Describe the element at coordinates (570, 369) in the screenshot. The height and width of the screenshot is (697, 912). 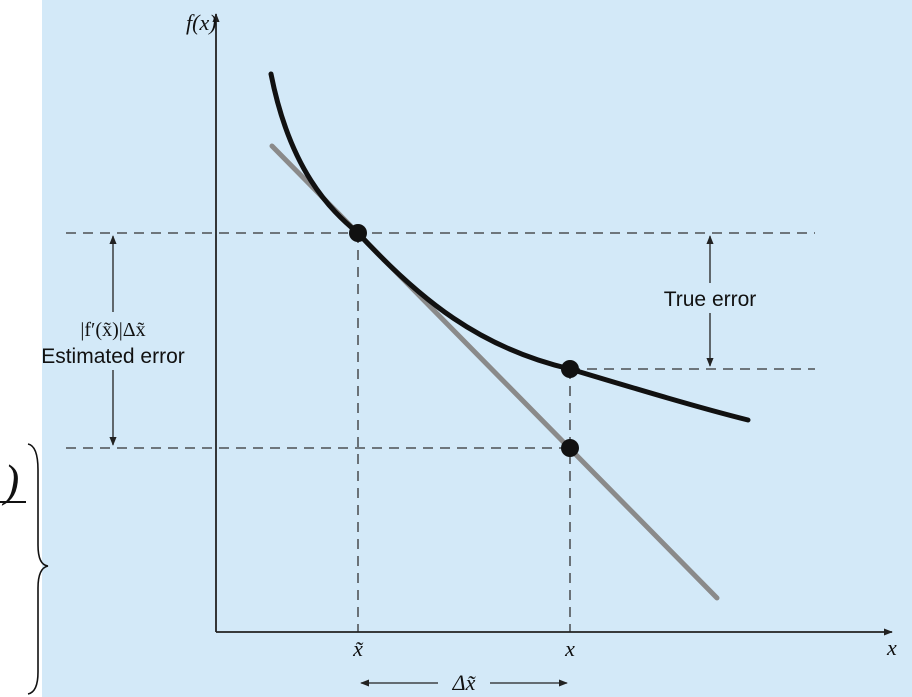
I see `point-true-value` at that location.